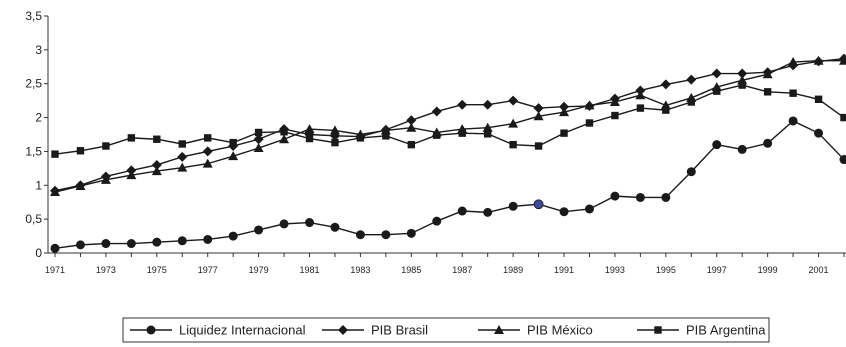 Image resolution: width=846 pixels, height=347 pixels. Describe the element at coordinates (499, 329) in the screenshot. I see `legend-marker-pib-mexico` at that location.